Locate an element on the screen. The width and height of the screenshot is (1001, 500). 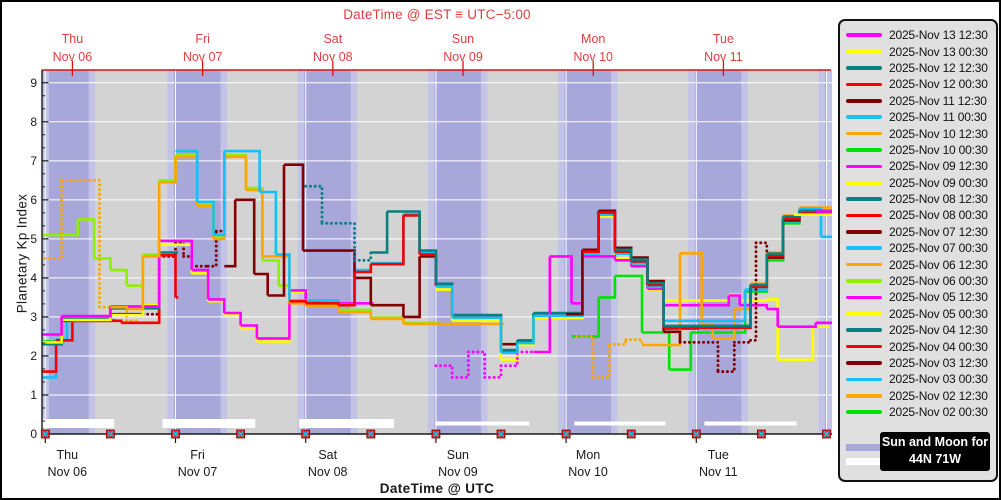
legend-item: 2025-Nov 07 00:30 is located at coordinates (918, 248).